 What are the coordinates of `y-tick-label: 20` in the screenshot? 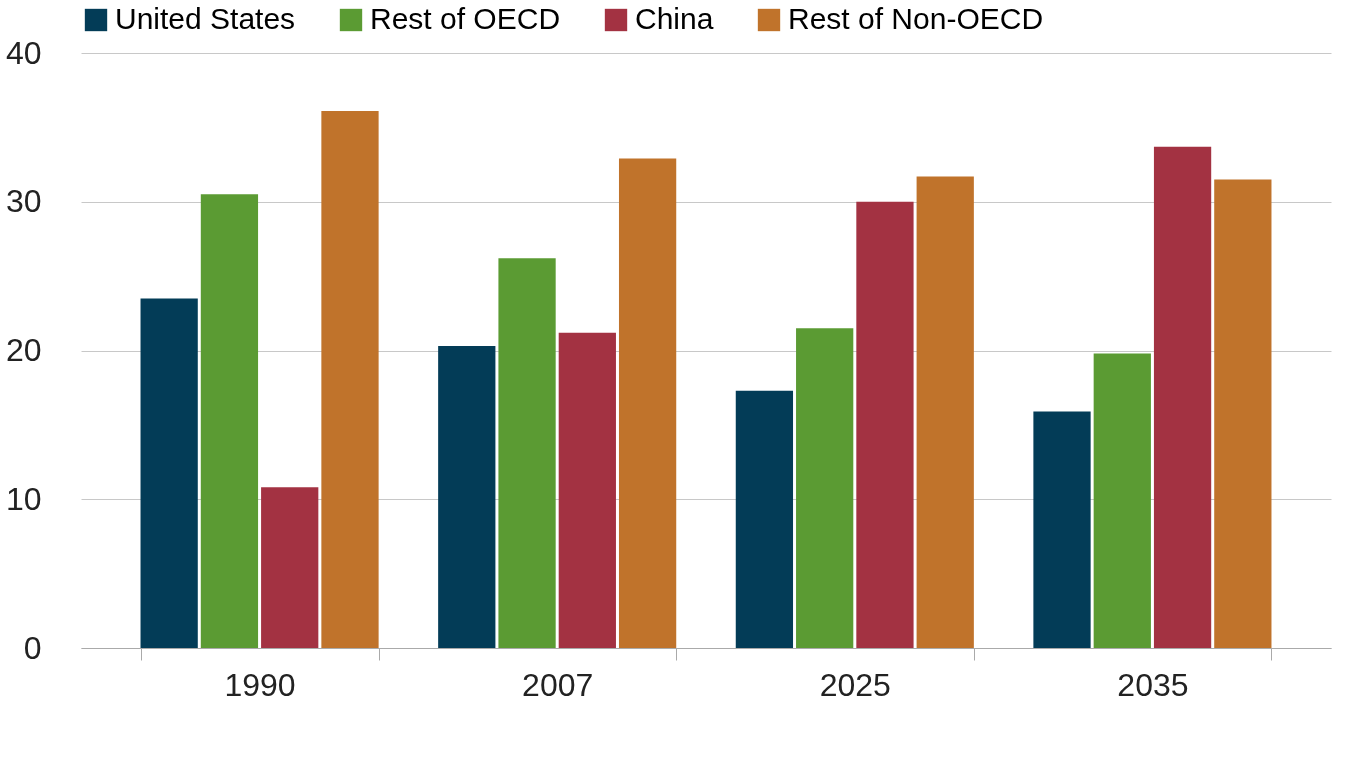 It's located at (23, 350).